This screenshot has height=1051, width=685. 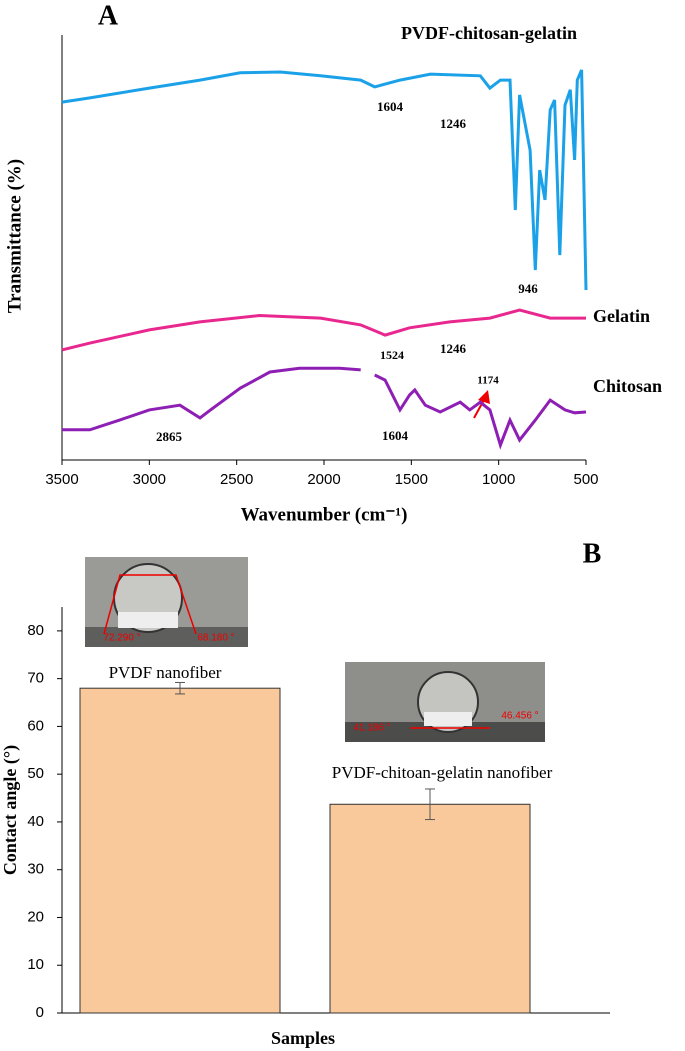 What do you see at coordinates (121, 638) in the screenshot?
I see `angle-label: 72.290 °` at bounding box center [121, 638].